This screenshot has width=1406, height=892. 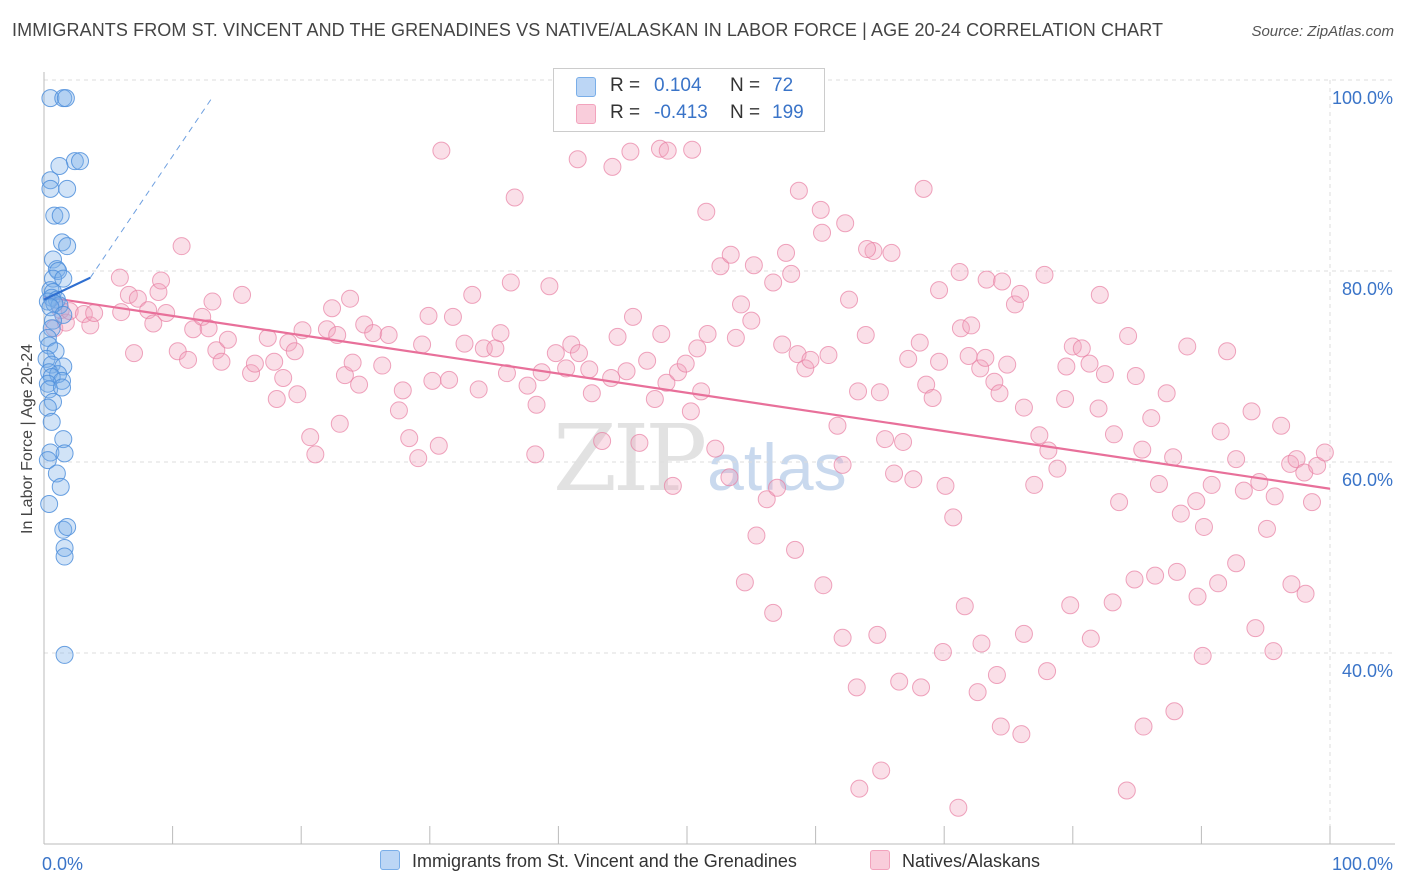 I want to click on watermark: ZIPatlas, so click(x=700, y=458).